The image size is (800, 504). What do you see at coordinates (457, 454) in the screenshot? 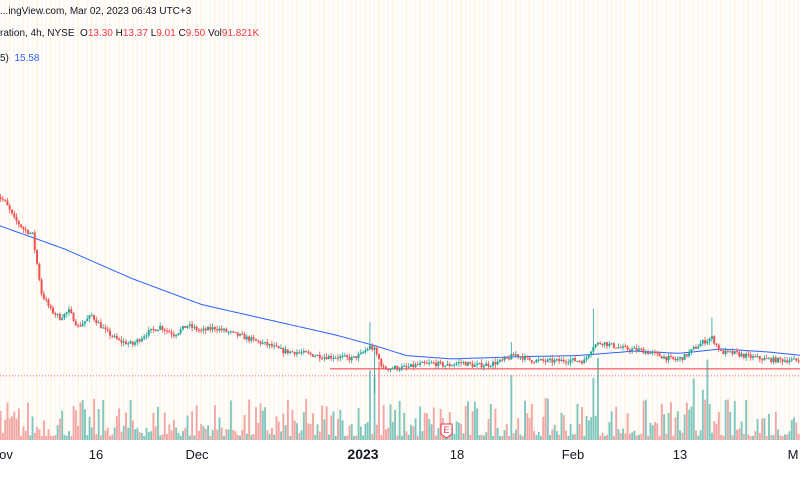
I see `x-axis-tick-label: 18` at bounding box center [457, 454].